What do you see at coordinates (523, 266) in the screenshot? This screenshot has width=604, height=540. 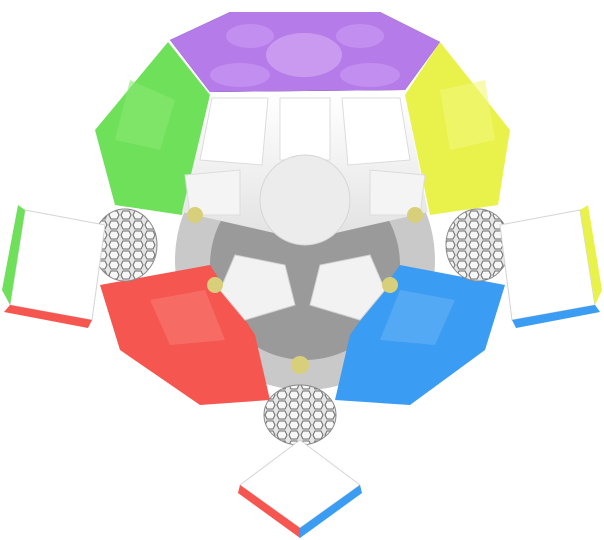 I see `exploded-piece-right` at bounding box center [523, 266].